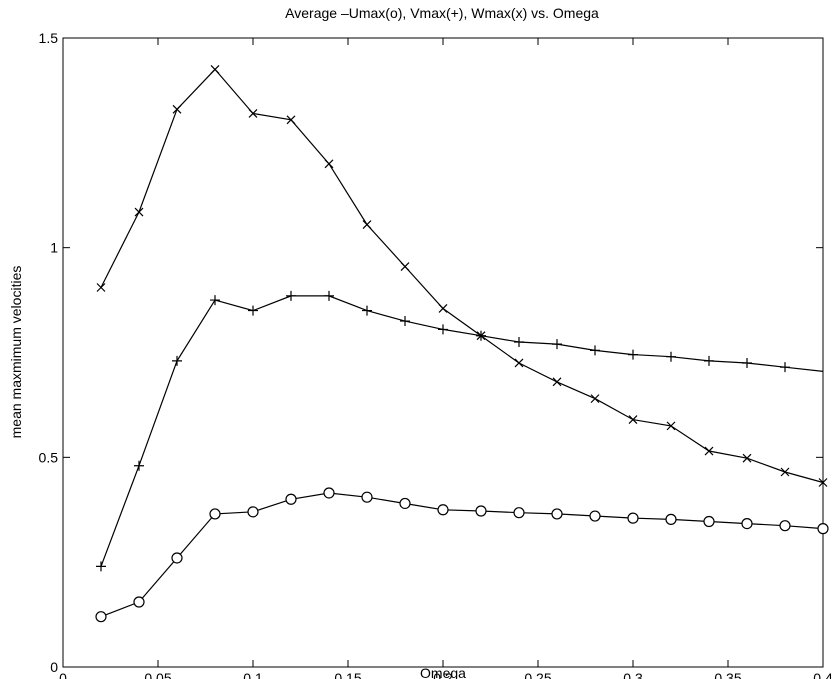 The image size is (836, 679). What do you see at coordinates (49, 457) in the screenshot?
I see `y-tick-label: 0.5` at bounding box center [49, 457].